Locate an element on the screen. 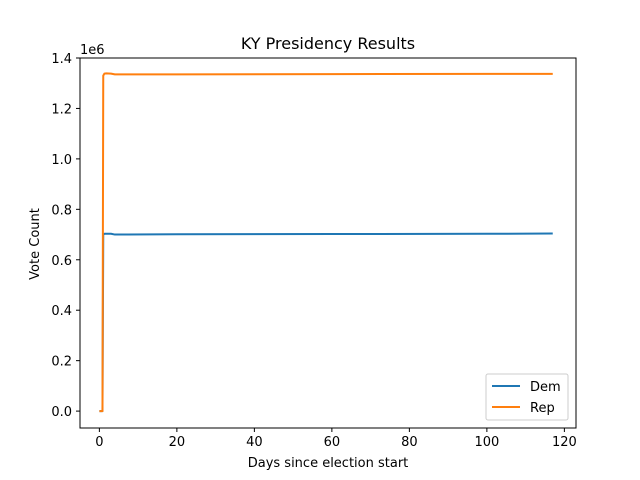 The image size is (640, 480). y-tick-label: 1.0 is located at coordinates (61, 160).